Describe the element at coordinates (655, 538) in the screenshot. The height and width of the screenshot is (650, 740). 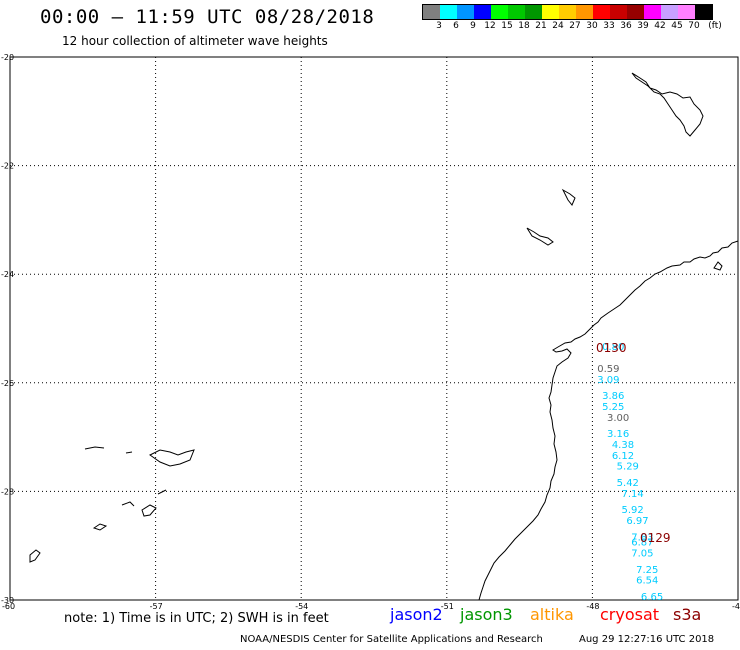
I see `pass-label-0129: 0129` at that location.